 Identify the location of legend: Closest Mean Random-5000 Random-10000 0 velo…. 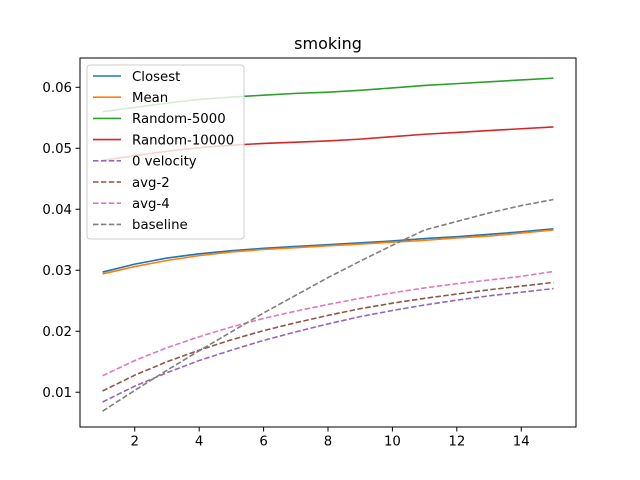
(165, 152).